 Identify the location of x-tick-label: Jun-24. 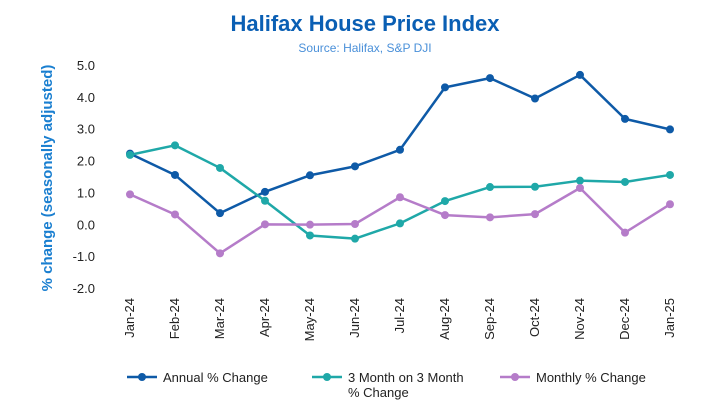
(354, 318).